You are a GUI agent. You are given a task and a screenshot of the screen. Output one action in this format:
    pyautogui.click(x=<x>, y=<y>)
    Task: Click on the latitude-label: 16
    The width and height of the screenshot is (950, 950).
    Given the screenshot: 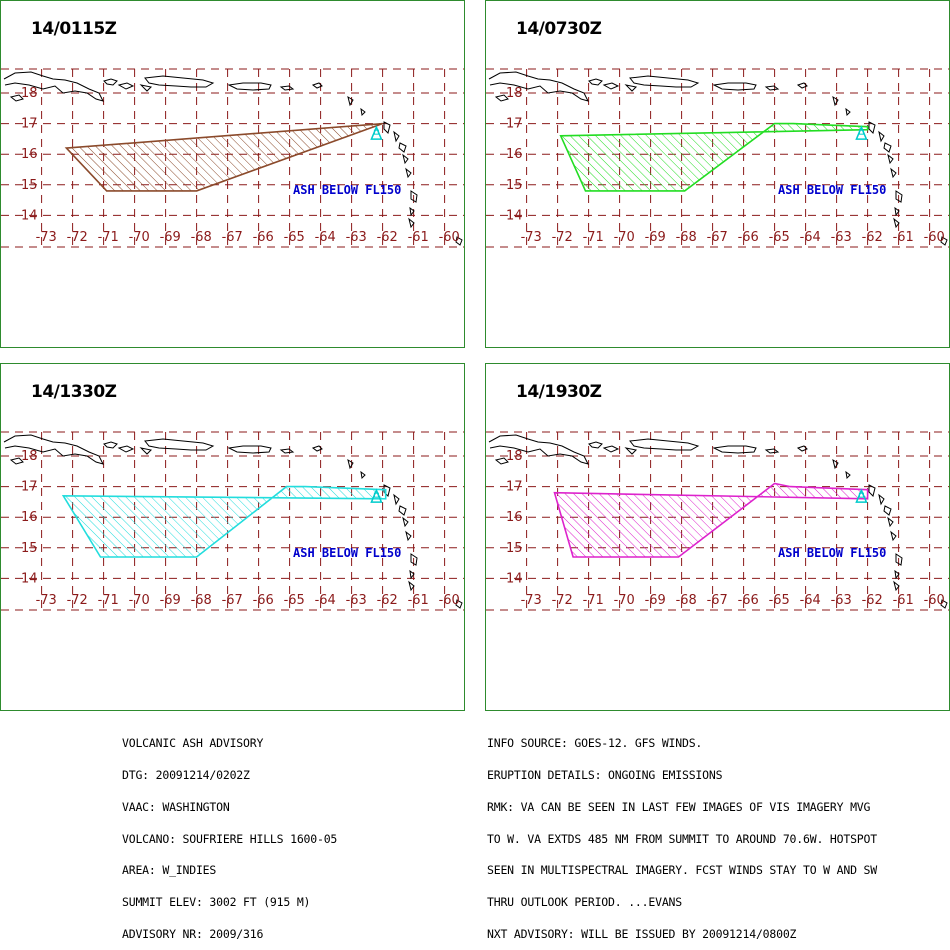 What is the action you would take?
    pyautogui.click(x=514, y=154)
    